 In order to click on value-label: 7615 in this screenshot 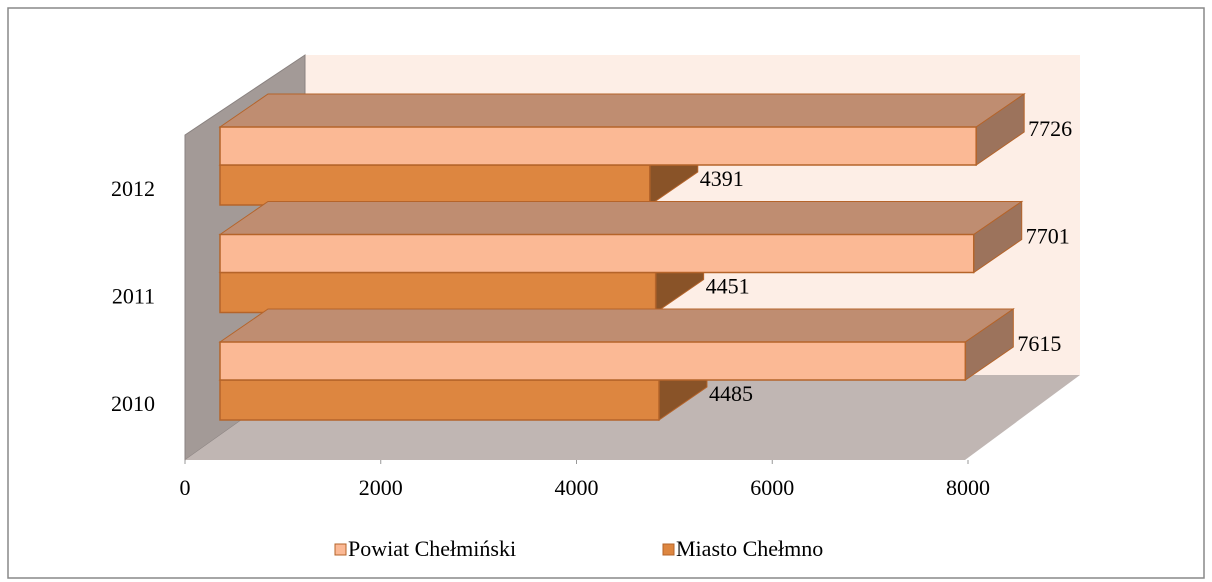, I will do `click(1039, 343)`.